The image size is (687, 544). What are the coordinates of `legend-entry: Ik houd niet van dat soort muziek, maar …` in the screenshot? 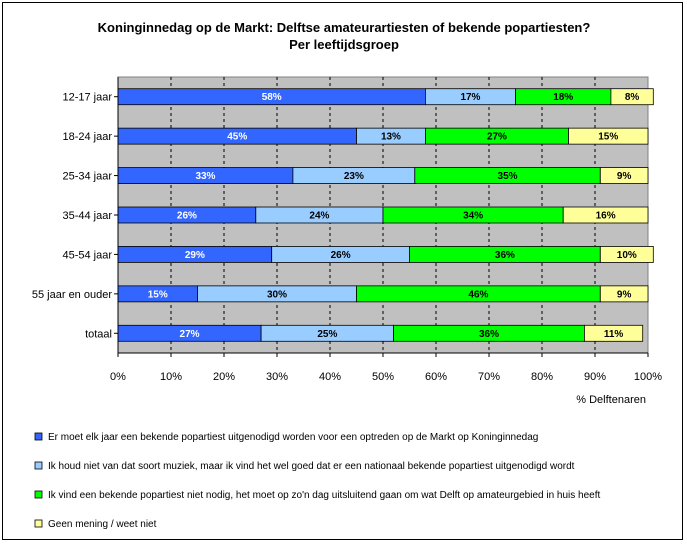 It's located at (311, 466).